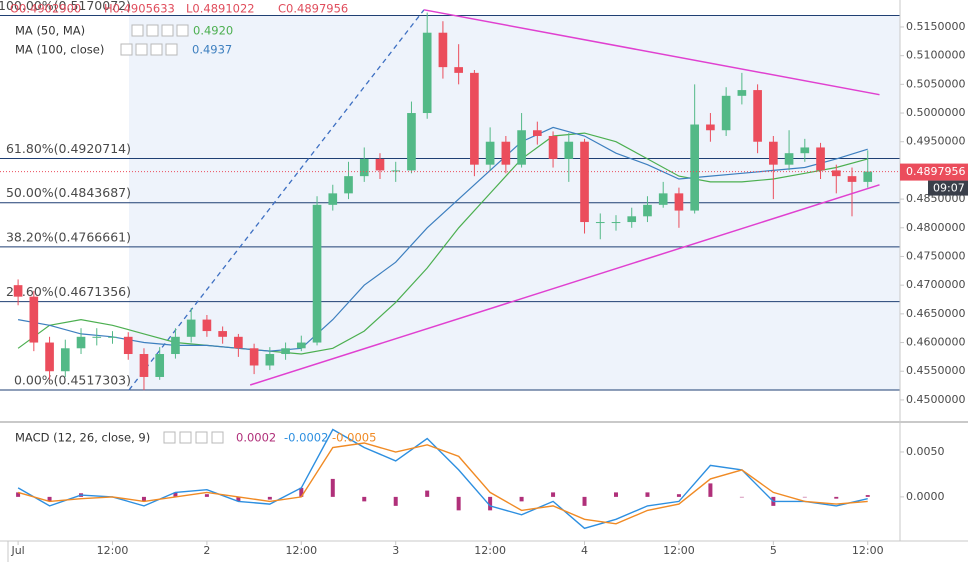  Describe the element at coordinates (936, 227) in the screenshot. I see `y-tick-label: 0.4800000` at that location.